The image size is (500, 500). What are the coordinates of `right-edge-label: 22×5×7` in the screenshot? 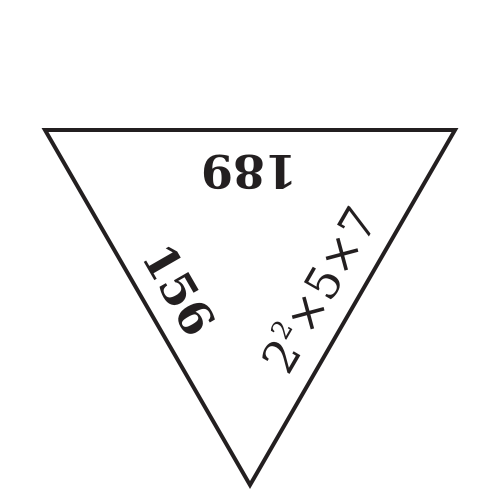 It's located at (319, 290).